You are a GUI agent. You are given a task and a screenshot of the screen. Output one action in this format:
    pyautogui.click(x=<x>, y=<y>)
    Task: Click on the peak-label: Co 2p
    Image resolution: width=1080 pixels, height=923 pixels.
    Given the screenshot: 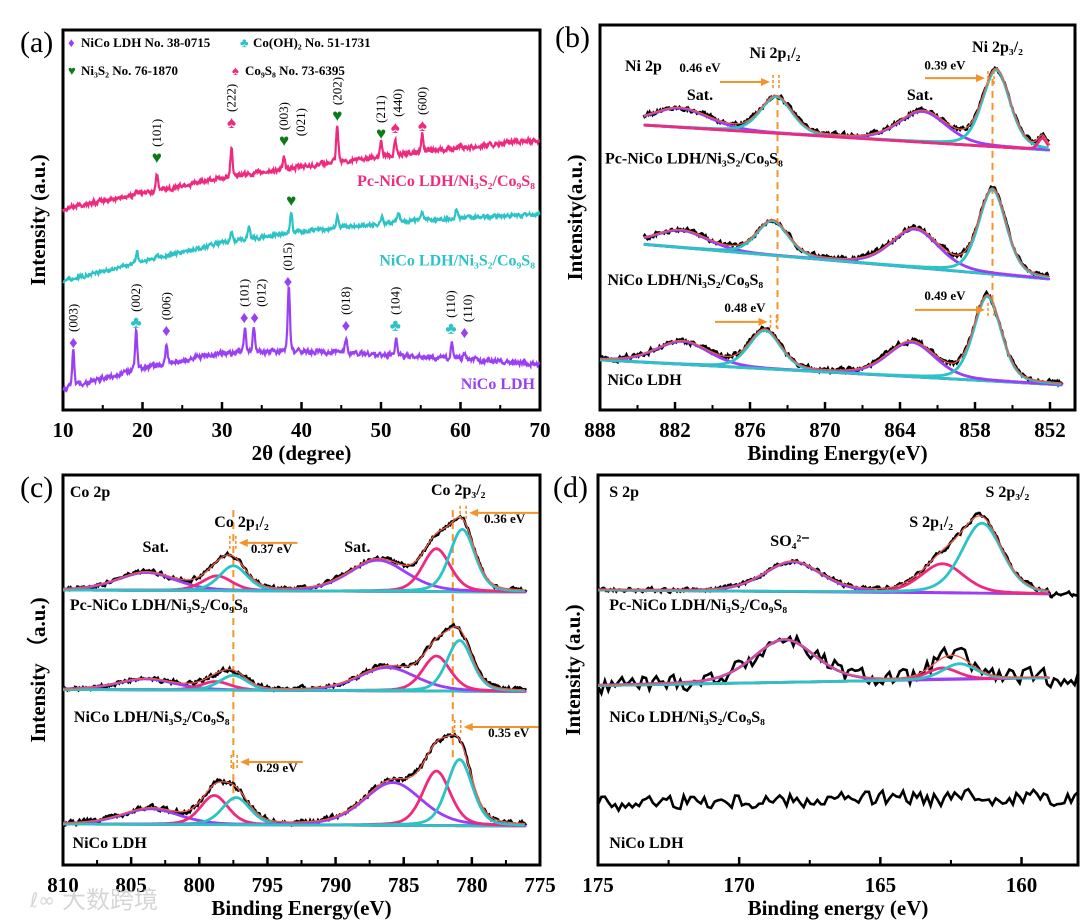 What is the action you would take?
    pyautogui.click(x=90, y=492)
    